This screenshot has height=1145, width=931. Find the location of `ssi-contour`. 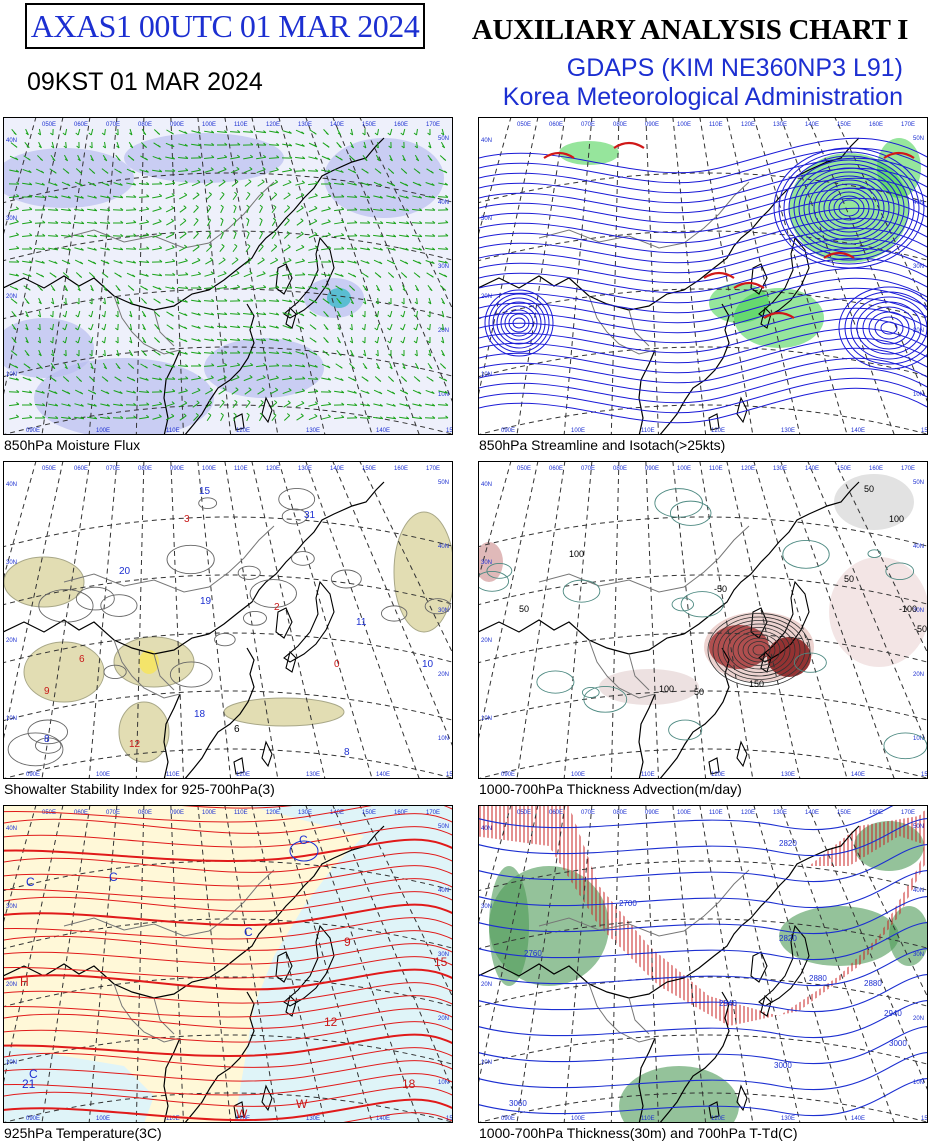

ssi-contour is located at coordinates (249, 572).